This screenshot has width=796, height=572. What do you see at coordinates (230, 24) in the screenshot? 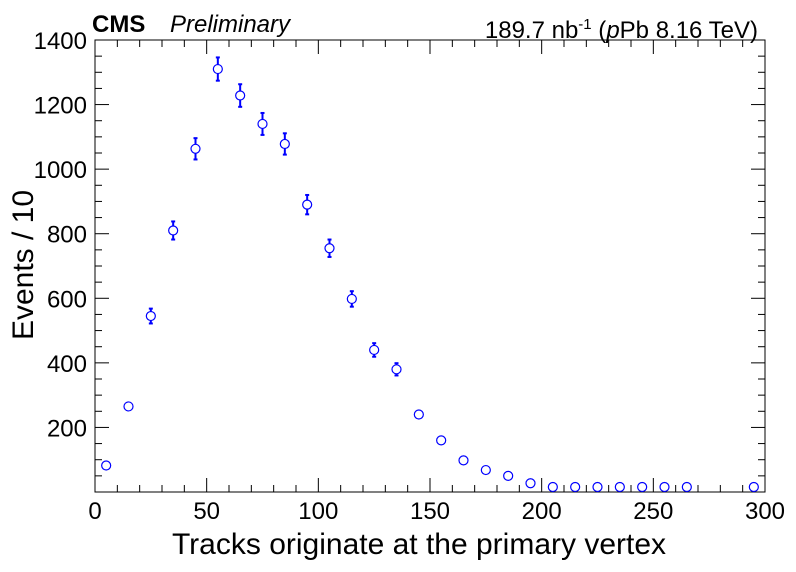
I see `status-label: Preliminary` at bounding box center [230, 24].